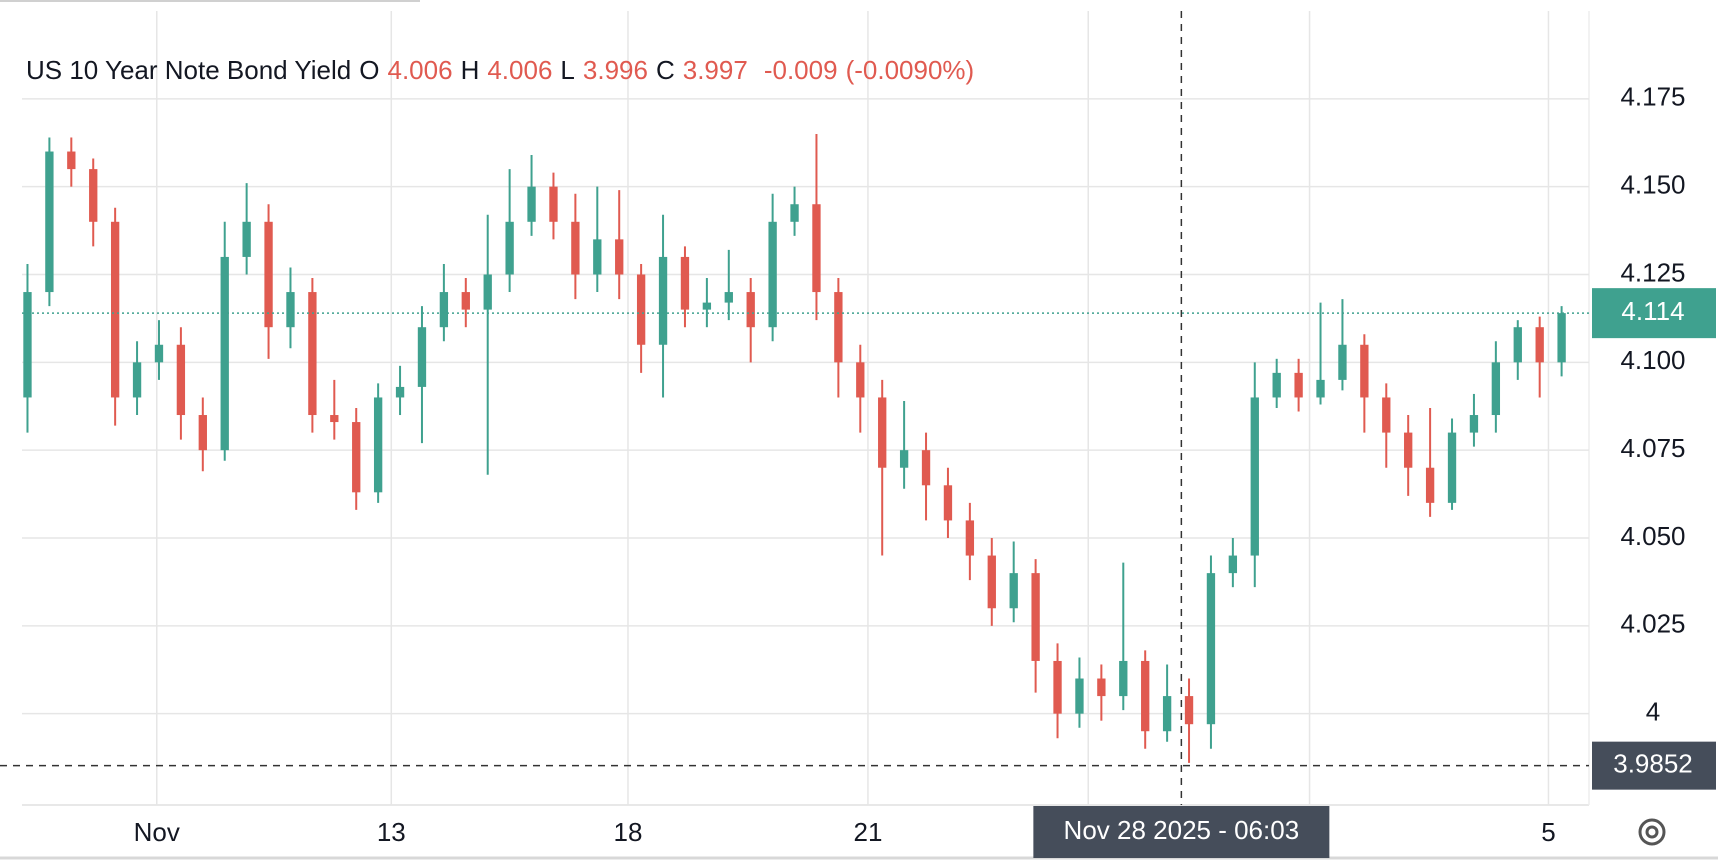 The image size is (1718, 862). I want to click on x-tick-label: Nov, so click(157, 832).